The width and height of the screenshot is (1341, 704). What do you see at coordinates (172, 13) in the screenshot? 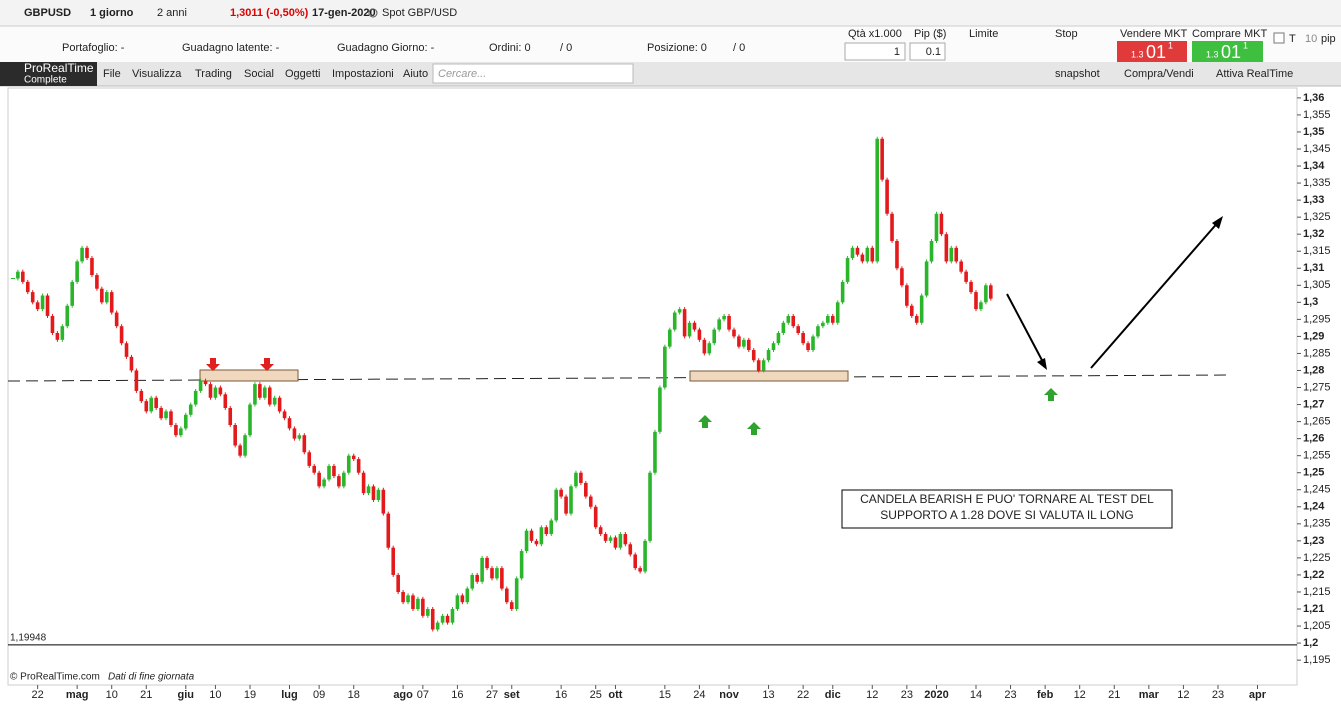
I see `range: 2 anni` at bounding box center [172, 13].